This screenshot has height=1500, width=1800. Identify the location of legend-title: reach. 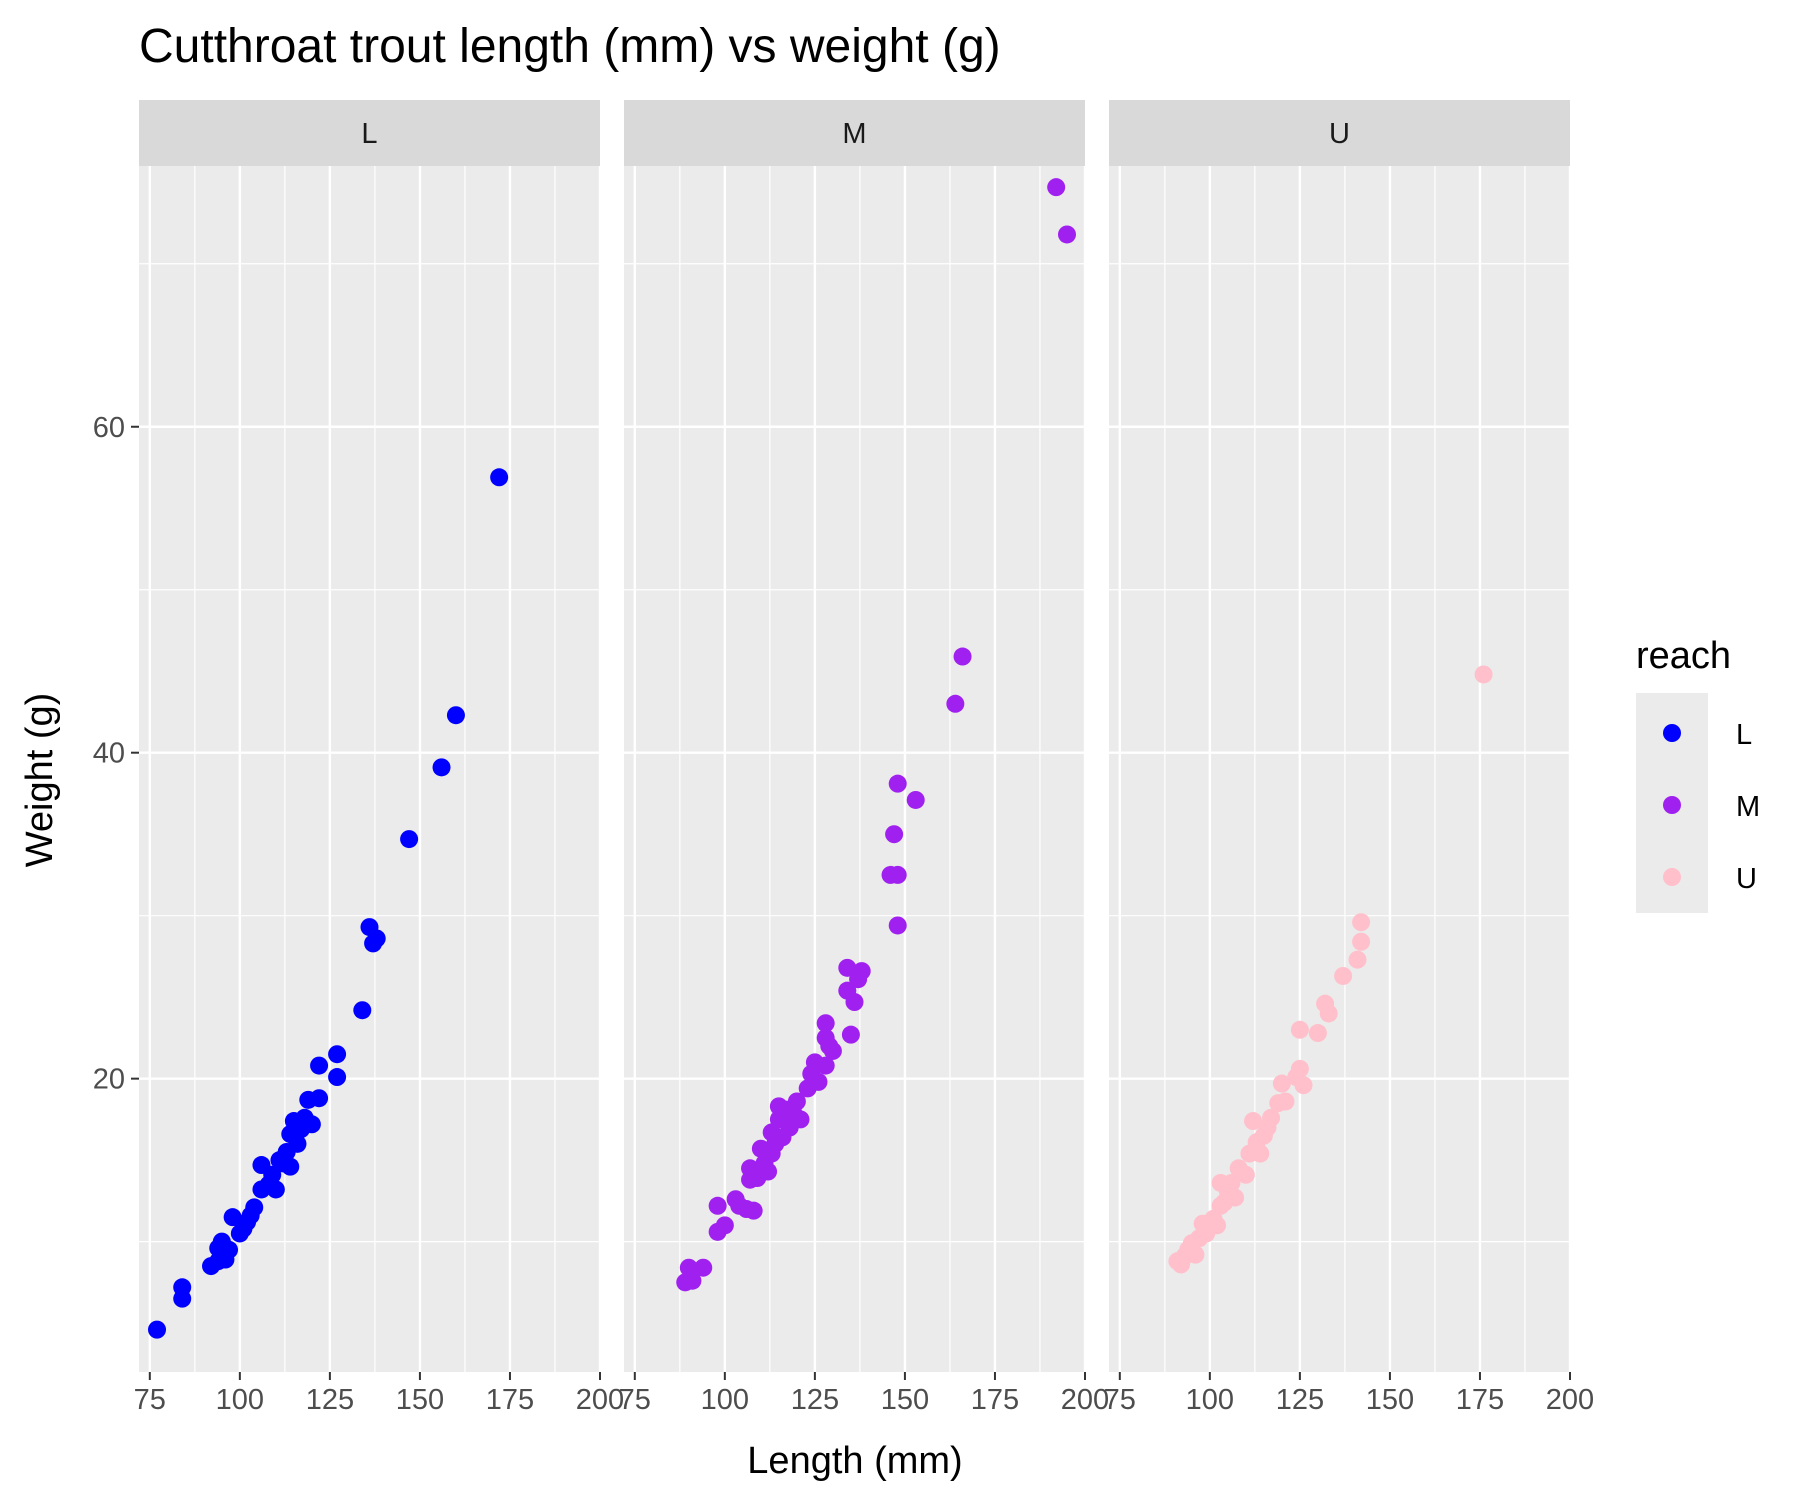
(1683, 656).